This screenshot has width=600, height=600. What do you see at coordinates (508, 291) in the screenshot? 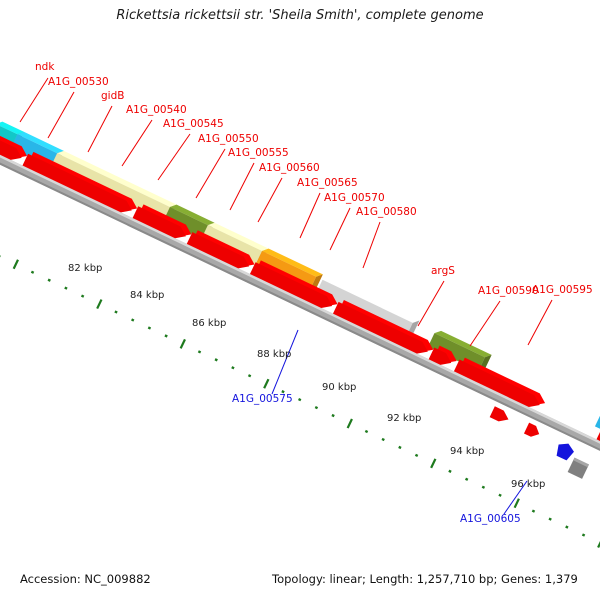
I see `gene-label-text: A1G_00590` at bounding box center [508, 291].